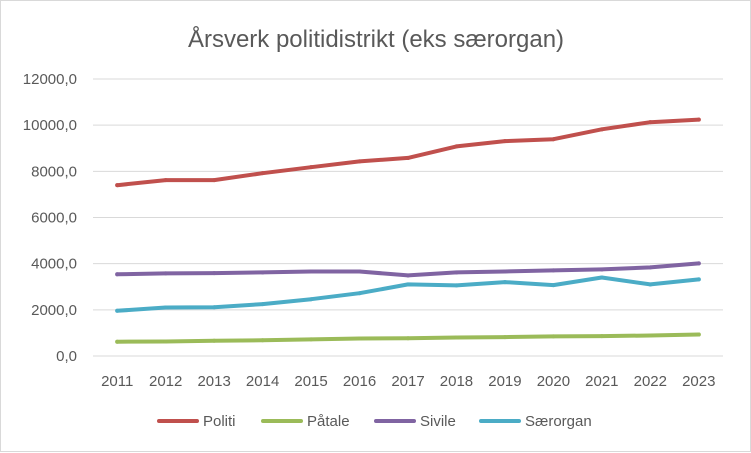 This screenshot has height=453, width=751. What do you see at coordinates (553, 381) in the screenshot?
I see `x-tick-label: 2020` at bounding box center [553, 381].